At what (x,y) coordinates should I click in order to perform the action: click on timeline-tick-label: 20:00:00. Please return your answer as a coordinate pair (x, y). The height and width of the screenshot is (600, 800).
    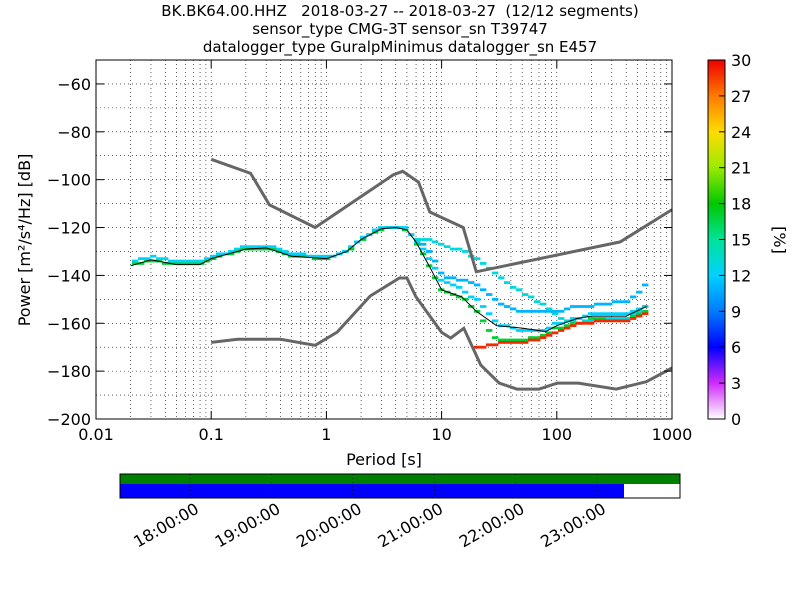
    Looking at the image, I should click on (329, 525).